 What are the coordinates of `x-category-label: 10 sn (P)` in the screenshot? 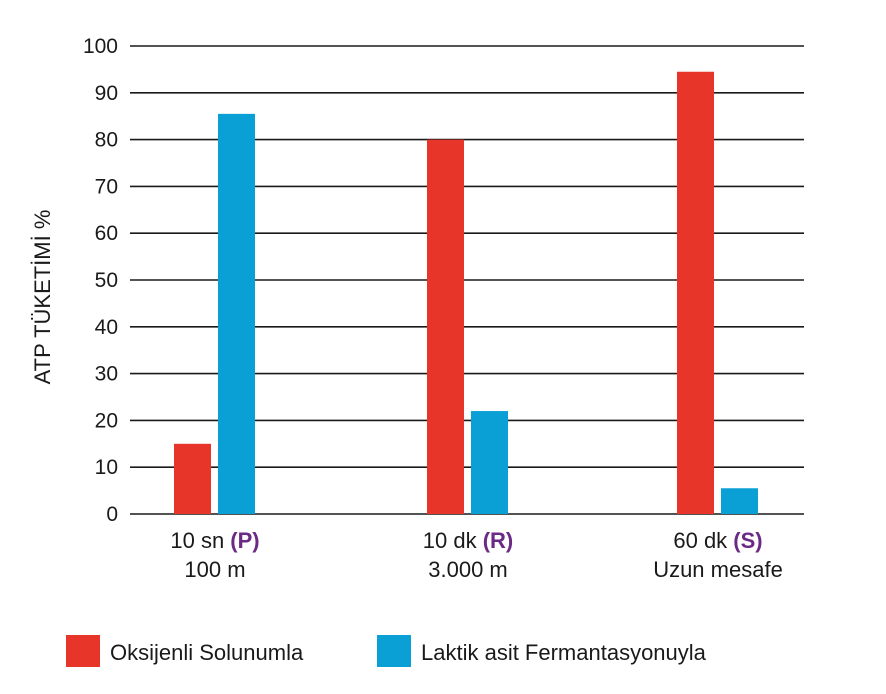 It's located at (214, 540).